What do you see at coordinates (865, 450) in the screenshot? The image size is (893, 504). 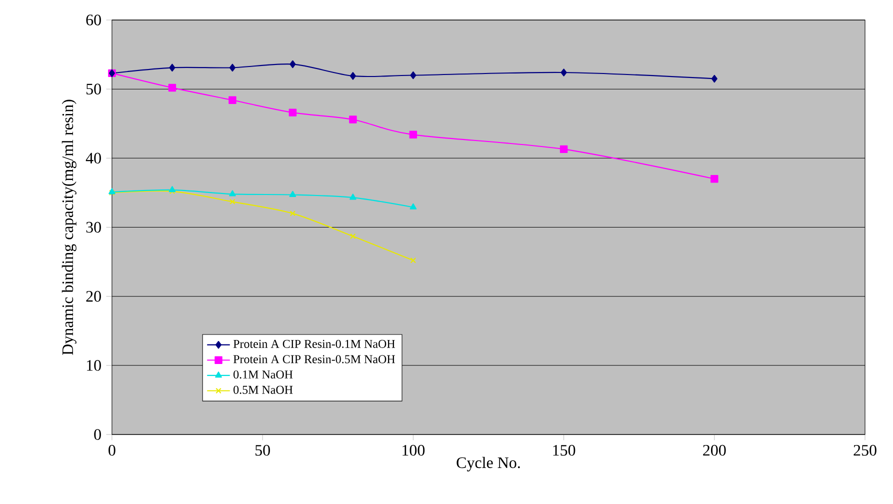 I see `x-tick-label: 250` at bounding box center [865, 450].